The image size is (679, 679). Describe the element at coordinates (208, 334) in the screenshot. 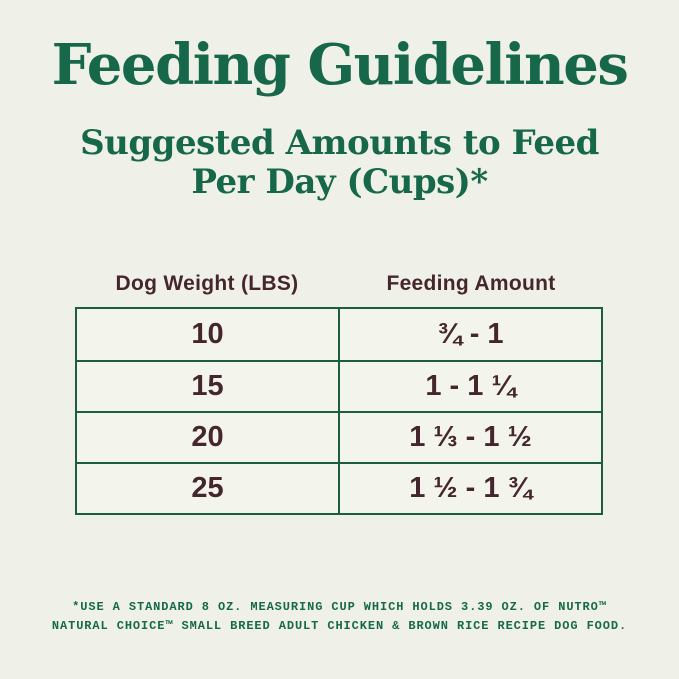

I see `dog-weight-cell: 10` at that location.